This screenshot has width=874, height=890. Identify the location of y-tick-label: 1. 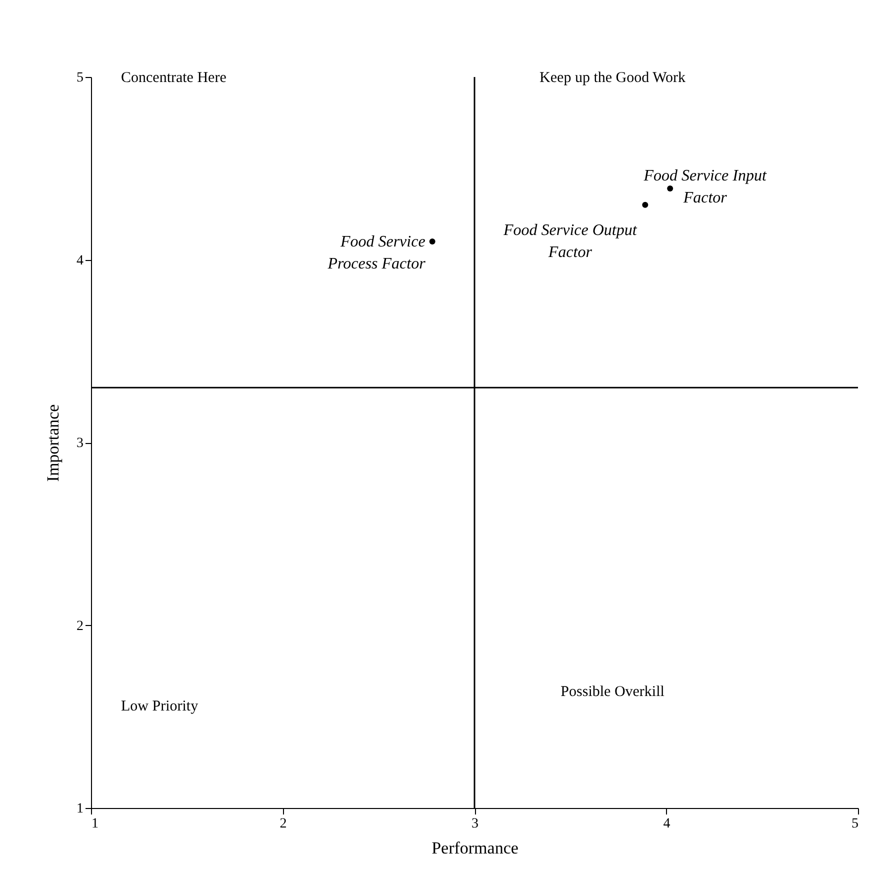
(80, 809).